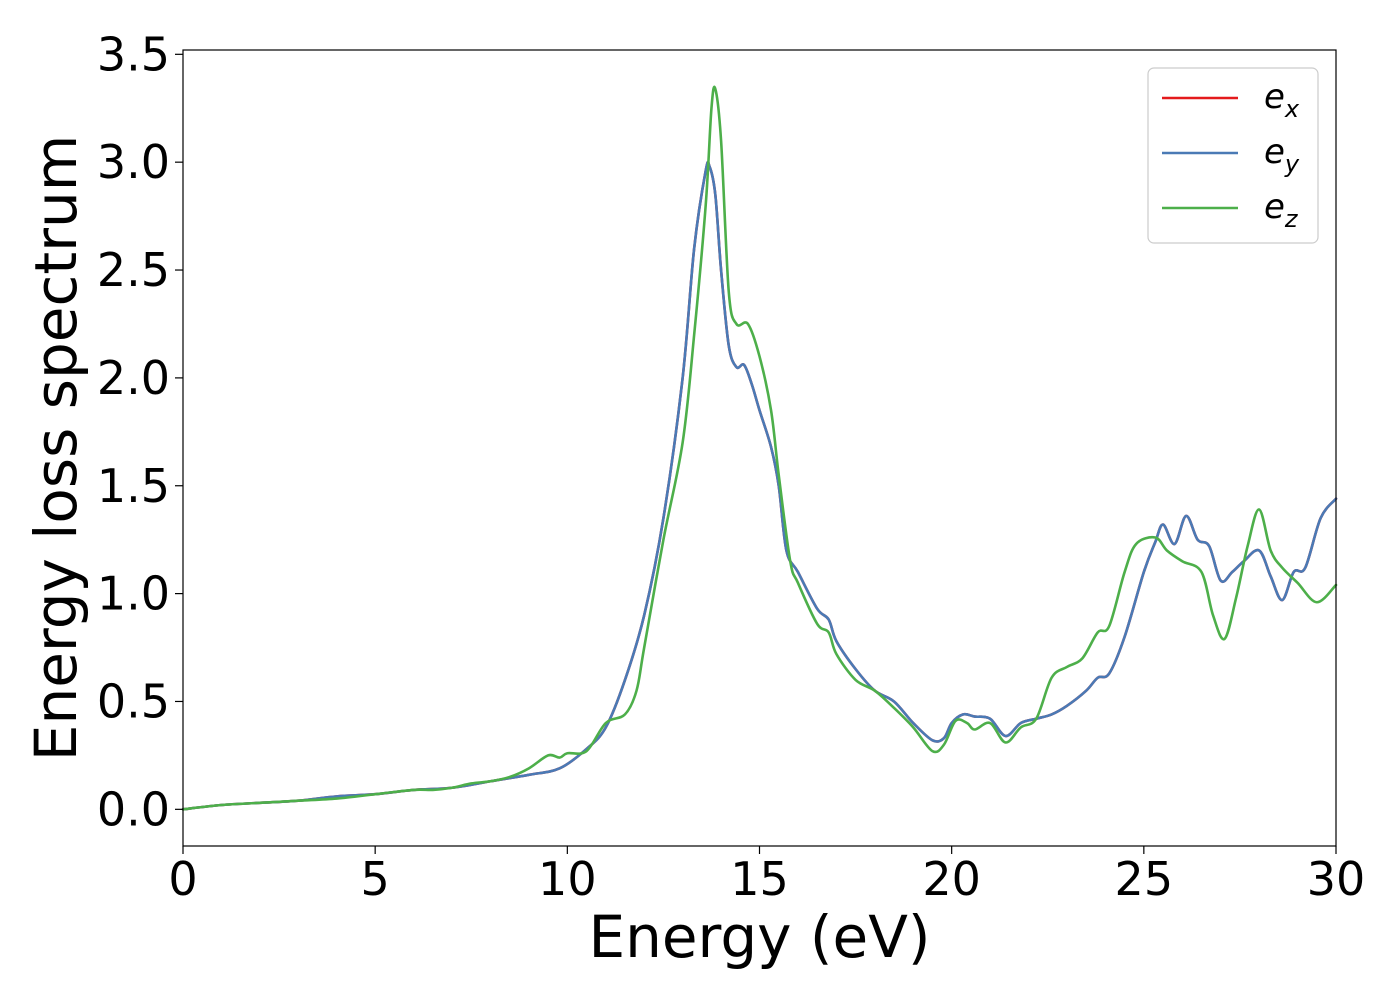 The height and width of the screenshot is (1000, 1400). I want to click on x-tick-label: 15, so click(759, 879).